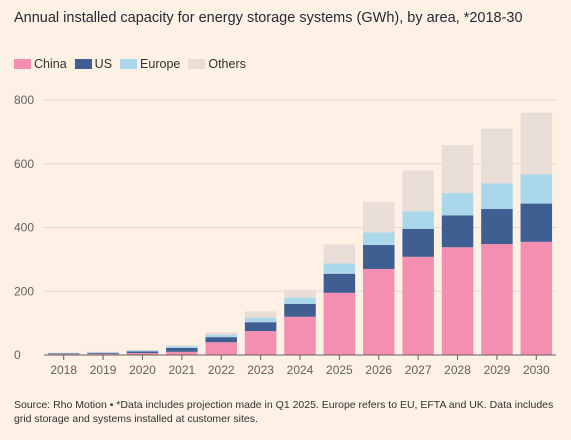  Describe the element at coordinates (22, 64) in the screenshot. I see `legend-swatch-china` at that location.